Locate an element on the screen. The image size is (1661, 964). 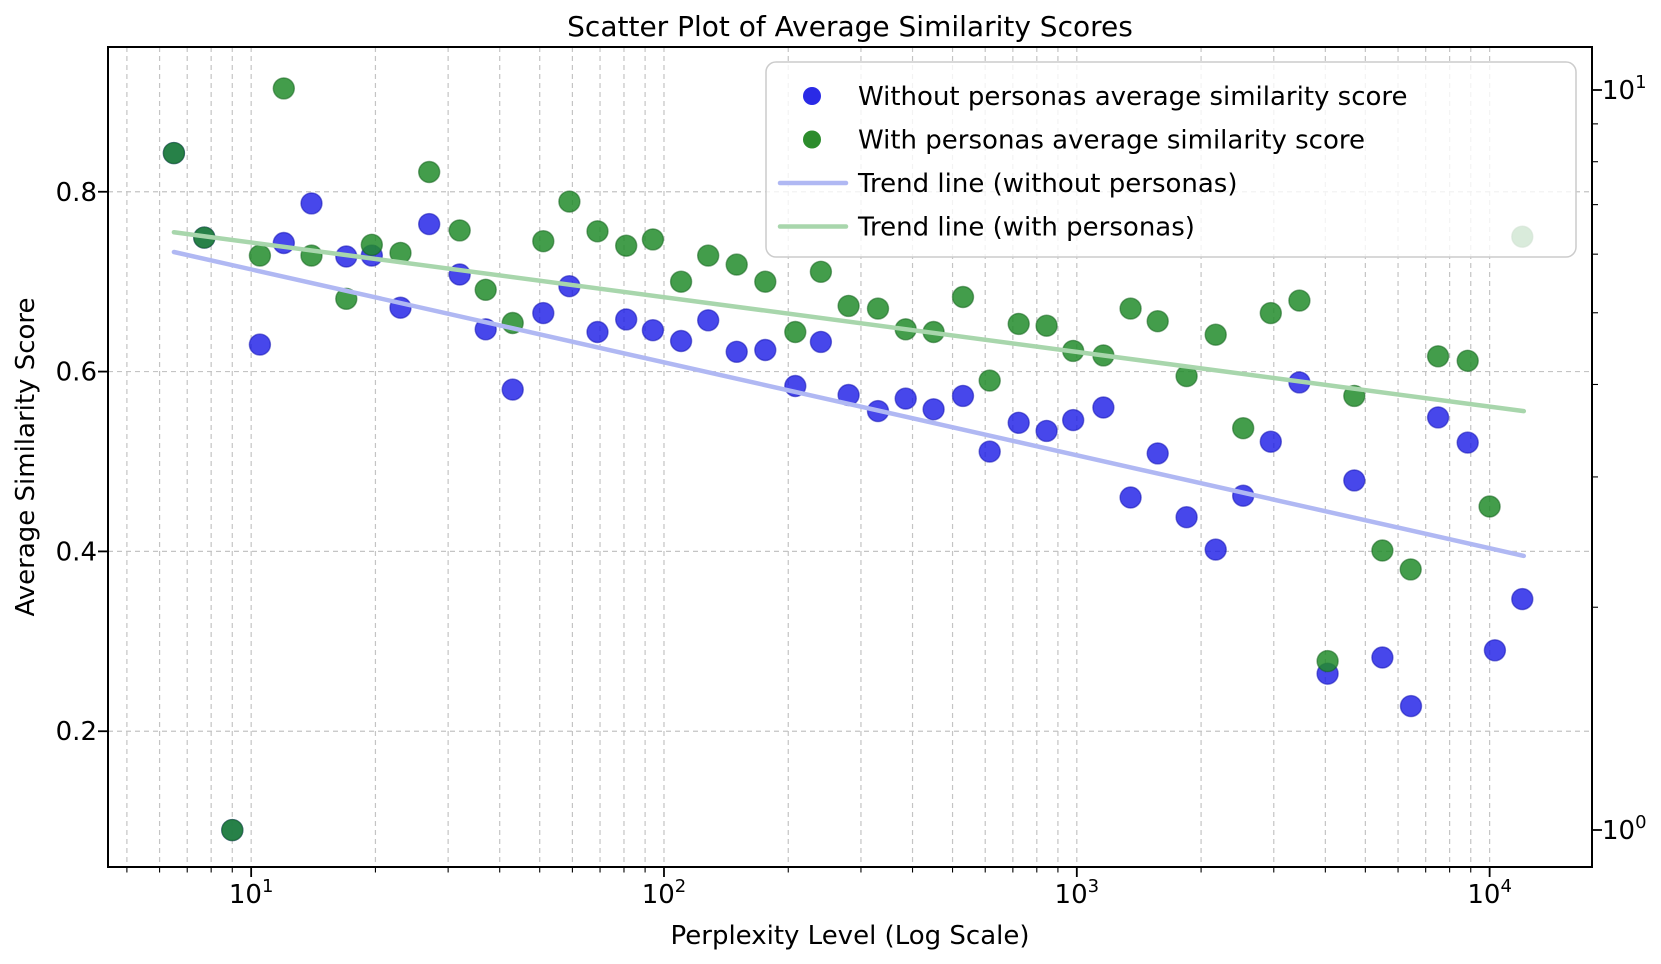
y-tick-label: 0.4 is located at coordinates (76, 552).